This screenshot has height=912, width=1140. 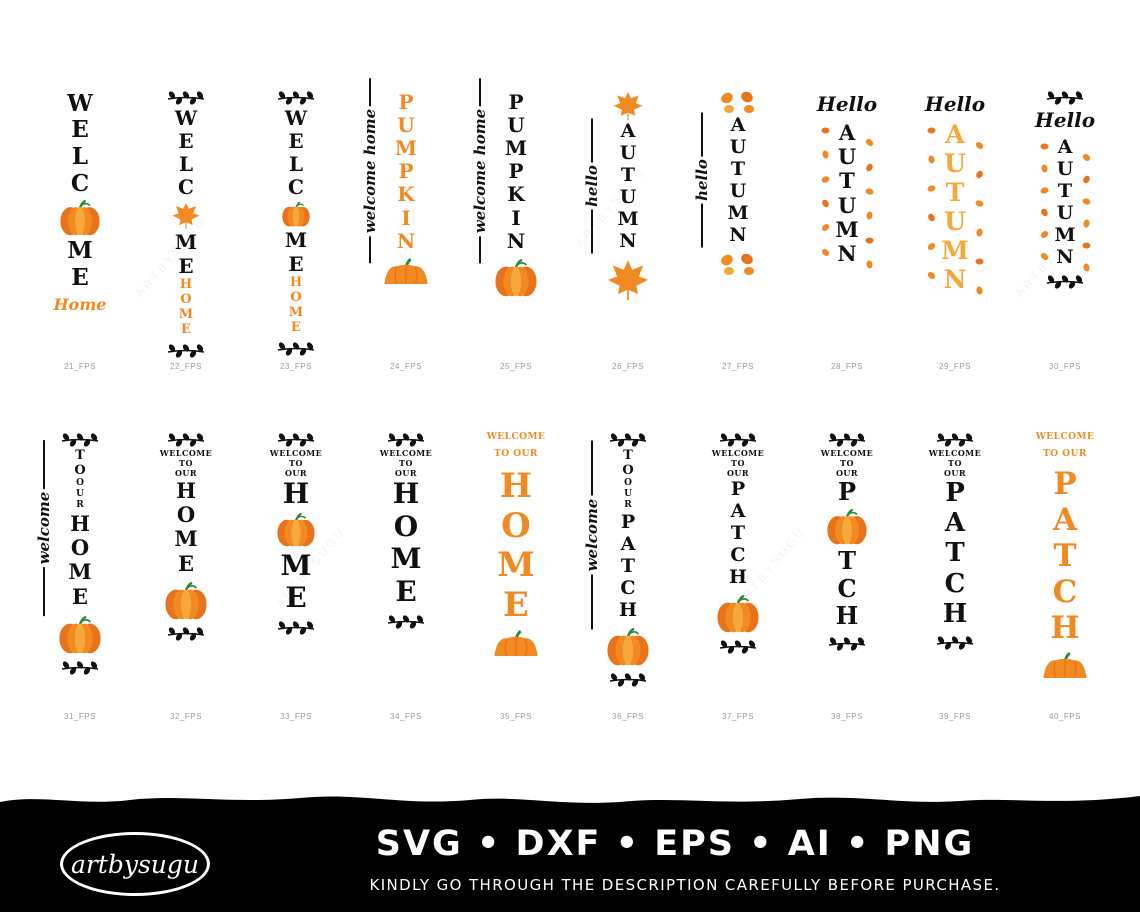 I want to click on pumpkin-half-icon, so click(x=1065, y=665).